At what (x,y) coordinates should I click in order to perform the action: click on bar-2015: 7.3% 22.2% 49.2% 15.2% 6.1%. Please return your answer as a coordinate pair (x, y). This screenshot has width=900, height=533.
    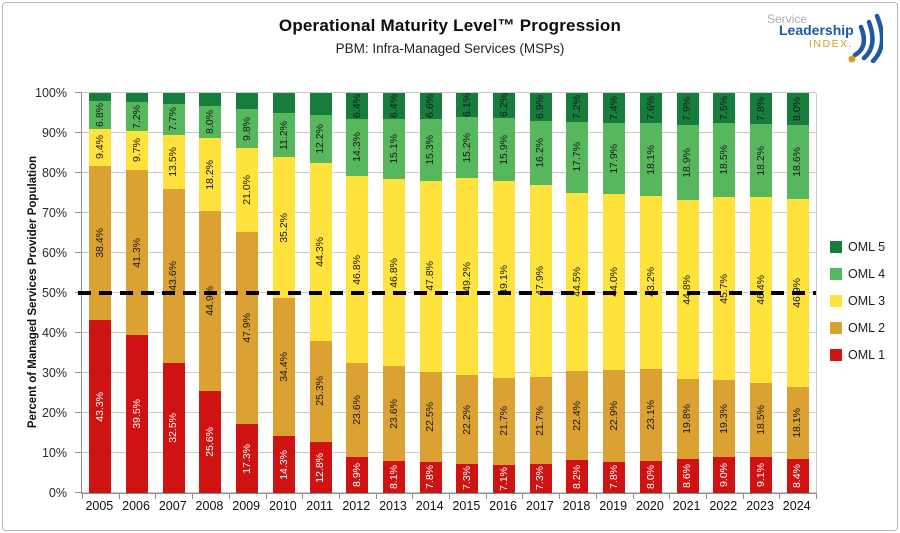
    Looking at the image, I should click on (467, 293).